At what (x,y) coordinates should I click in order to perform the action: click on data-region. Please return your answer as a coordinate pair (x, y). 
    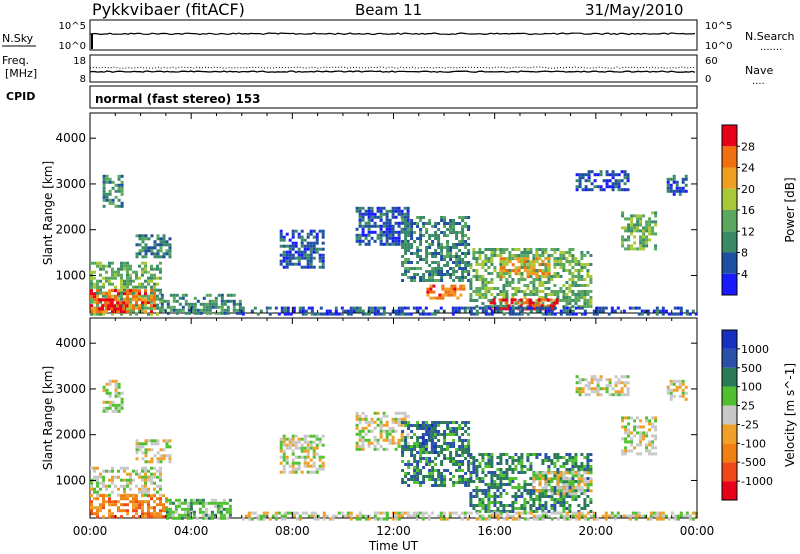
    Looking at the image, I should click on (436, 249).